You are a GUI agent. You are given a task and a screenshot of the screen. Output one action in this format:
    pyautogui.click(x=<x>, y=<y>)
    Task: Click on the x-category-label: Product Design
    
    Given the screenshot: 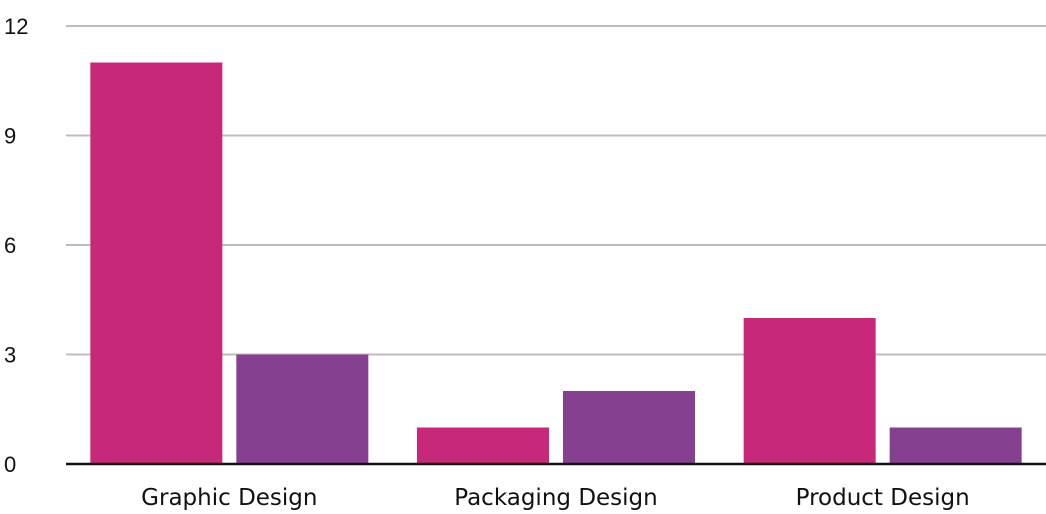 What is the action you would take?
    pyautogui.click(x=883, y=498)
    